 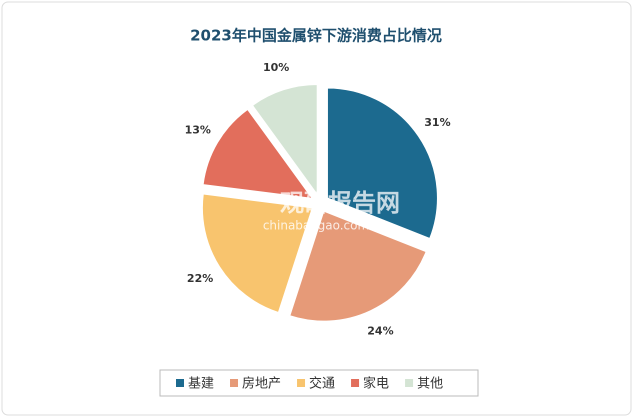 I want to click on legend-label: 交通, so click(x=322, y=384).